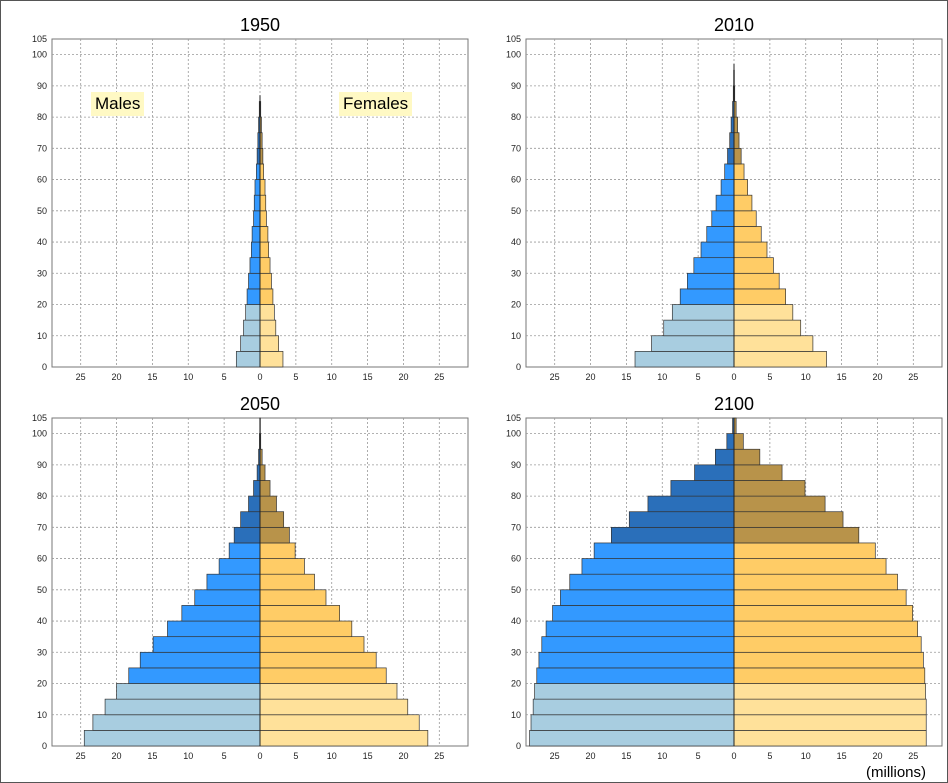 The height and width of the screenshot is (783, 948). I want to click on y-tick-label: 90, so click(42, 86).